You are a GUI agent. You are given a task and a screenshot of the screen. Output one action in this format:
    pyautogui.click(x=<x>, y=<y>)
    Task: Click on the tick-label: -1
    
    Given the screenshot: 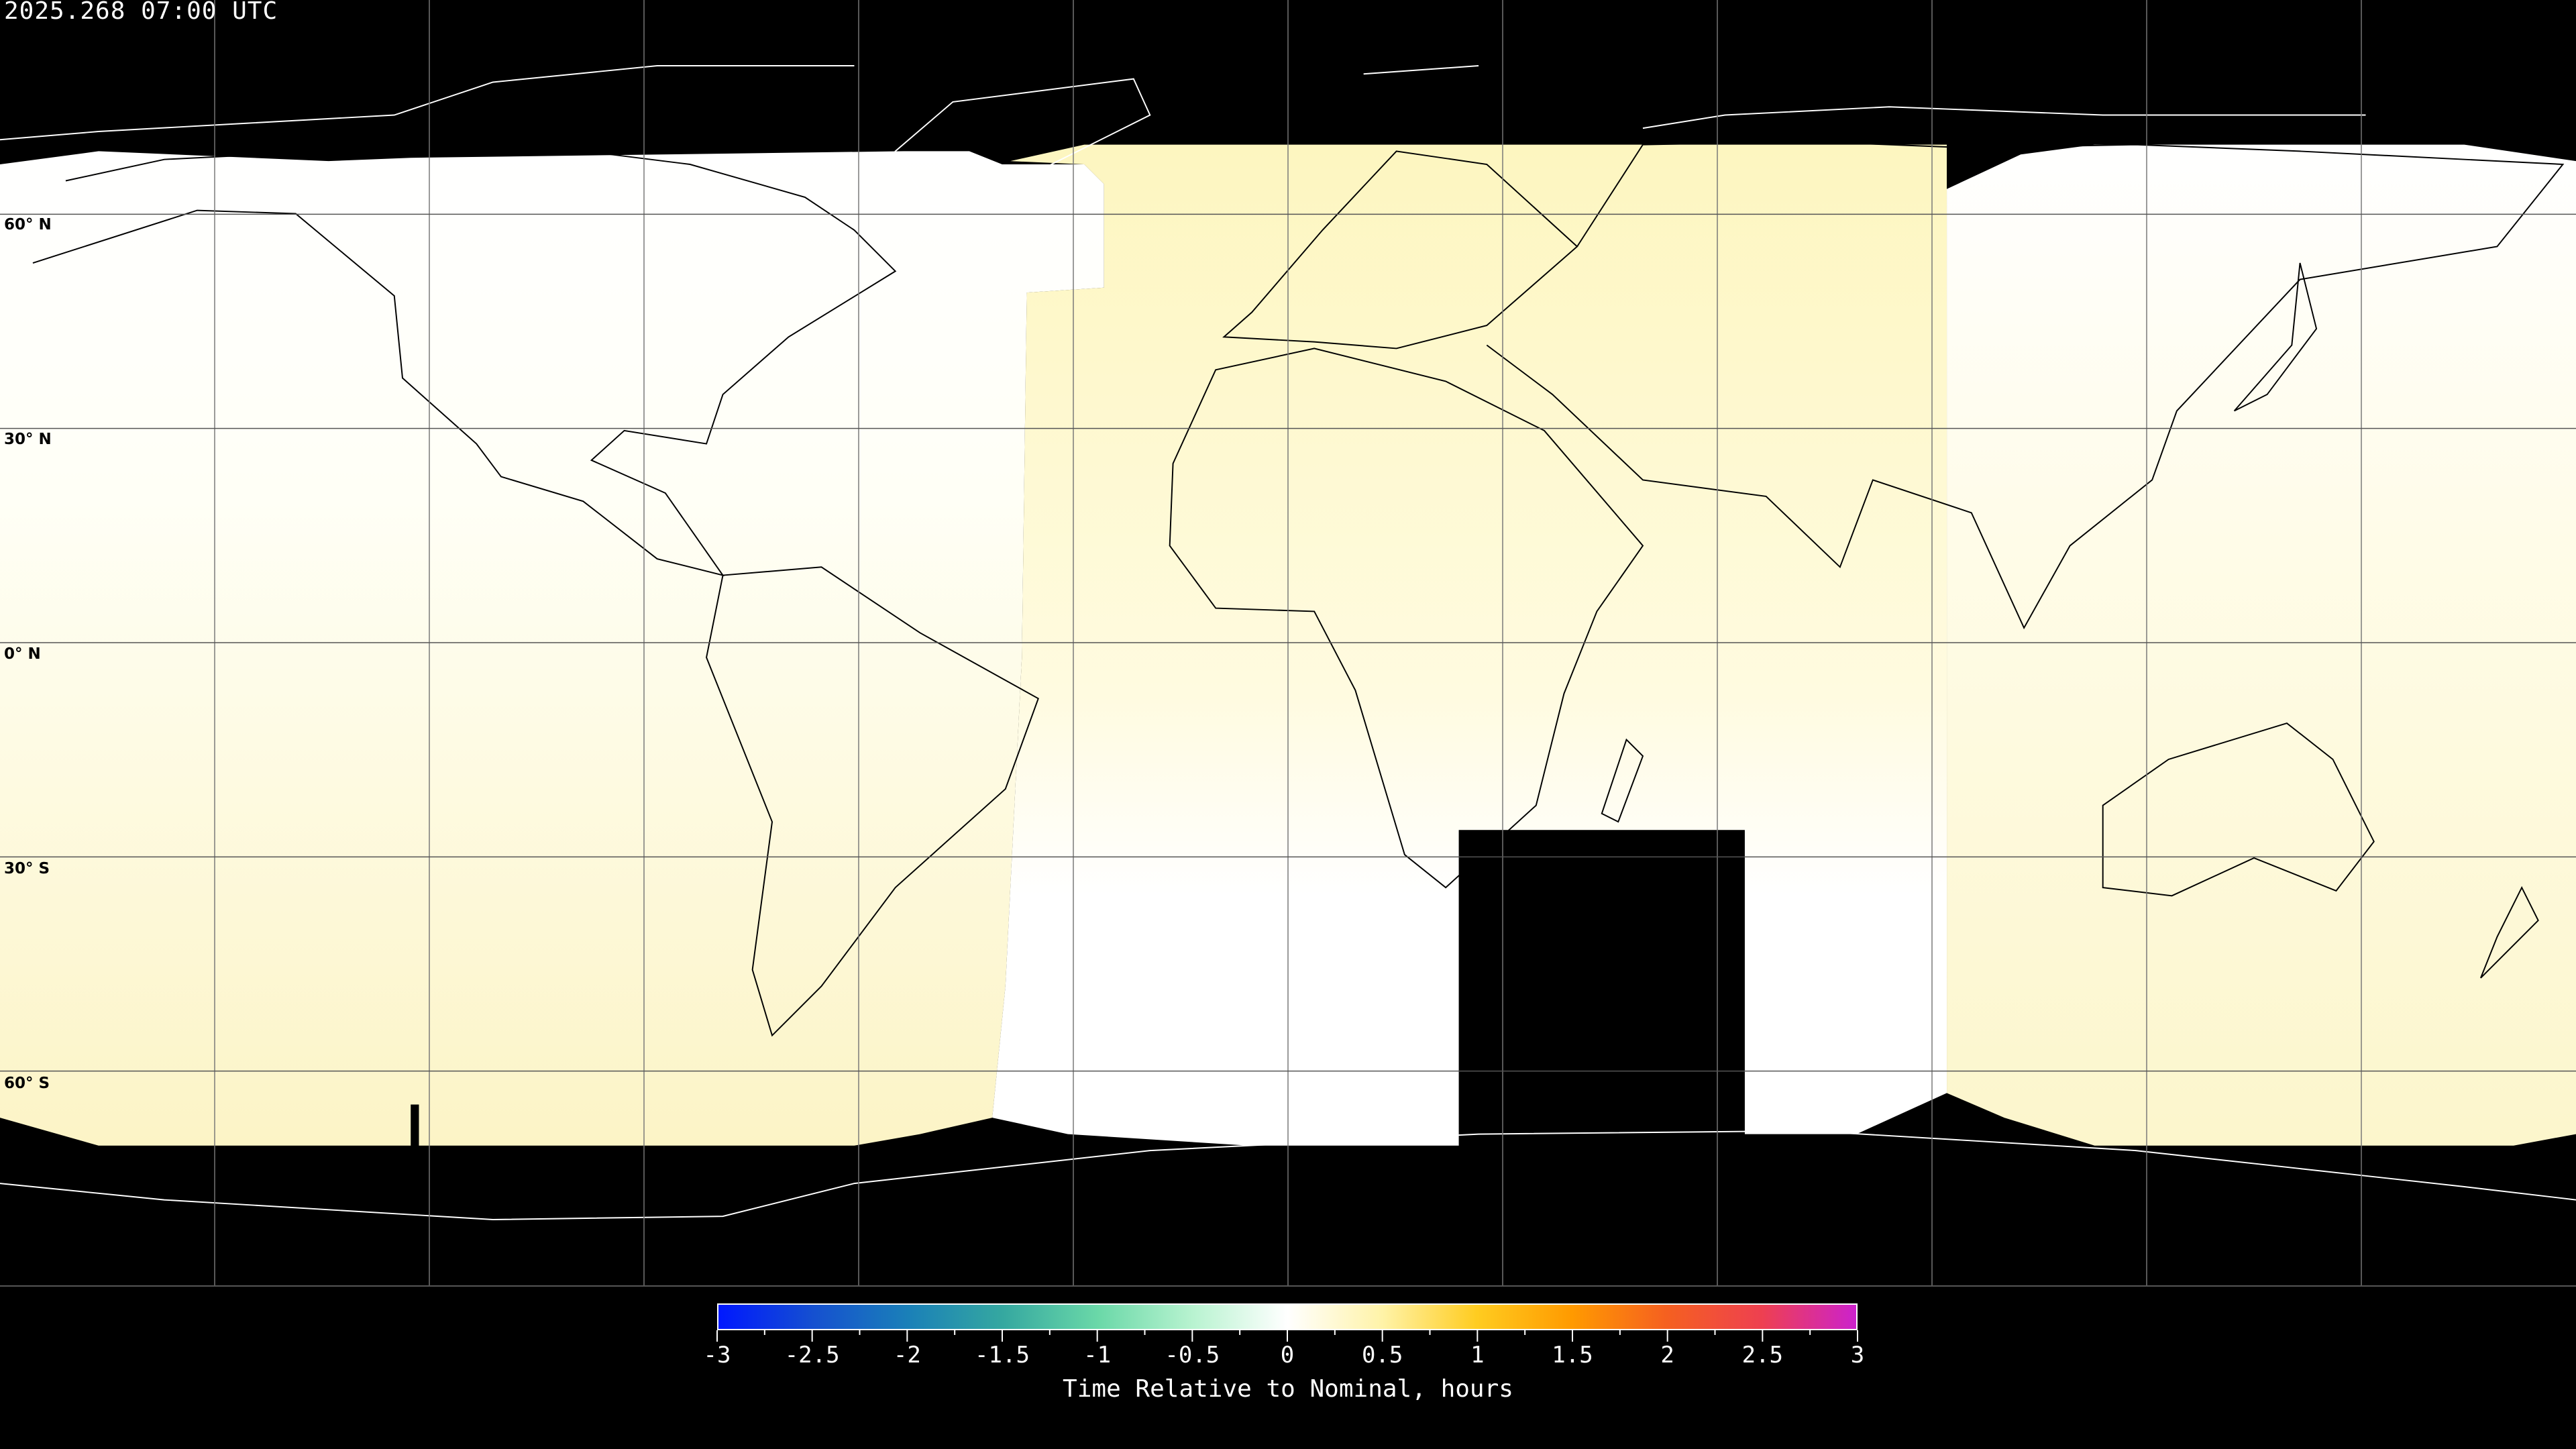 What is the action you would take?
    pyautogui.click(x=1097, y=1355)
    